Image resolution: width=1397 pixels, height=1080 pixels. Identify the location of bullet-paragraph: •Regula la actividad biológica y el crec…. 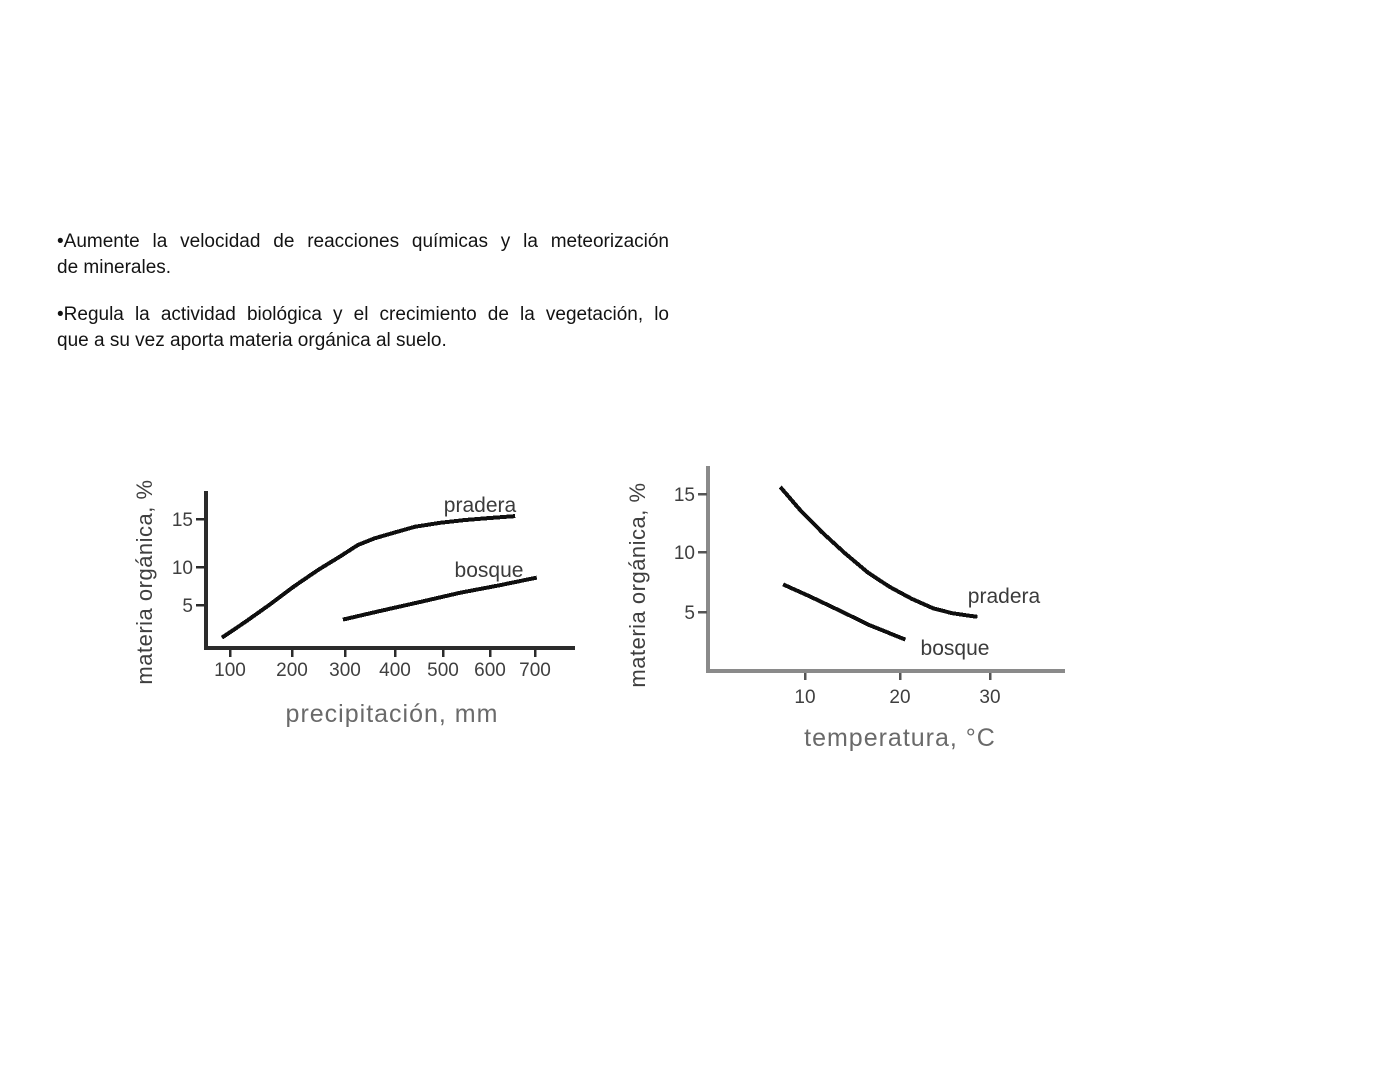
(363, 328).